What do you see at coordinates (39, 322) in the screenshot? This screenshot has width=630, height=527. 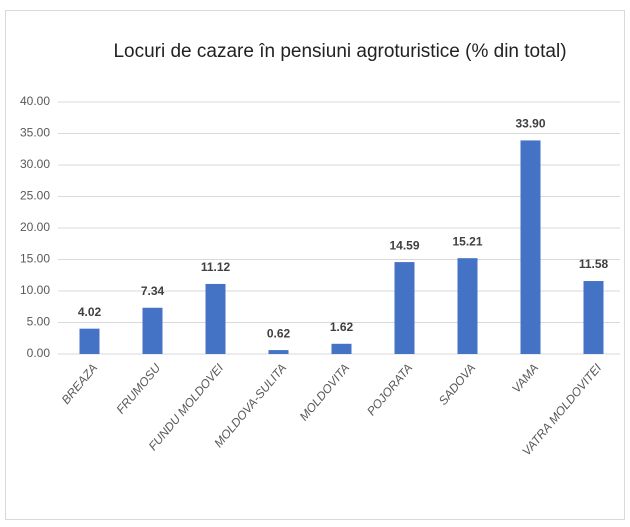 I see `y-tick-label: 5.00` at bounding box center [39, 322].